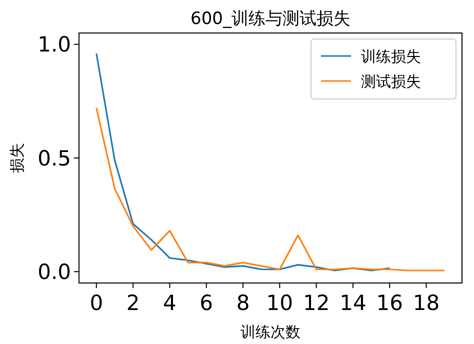 The width and height of the screenshot is (474, 344). Describe the element at coordinates (270, 332) in the screenshot. I see `x-axis-title: 训练次数` at that location.